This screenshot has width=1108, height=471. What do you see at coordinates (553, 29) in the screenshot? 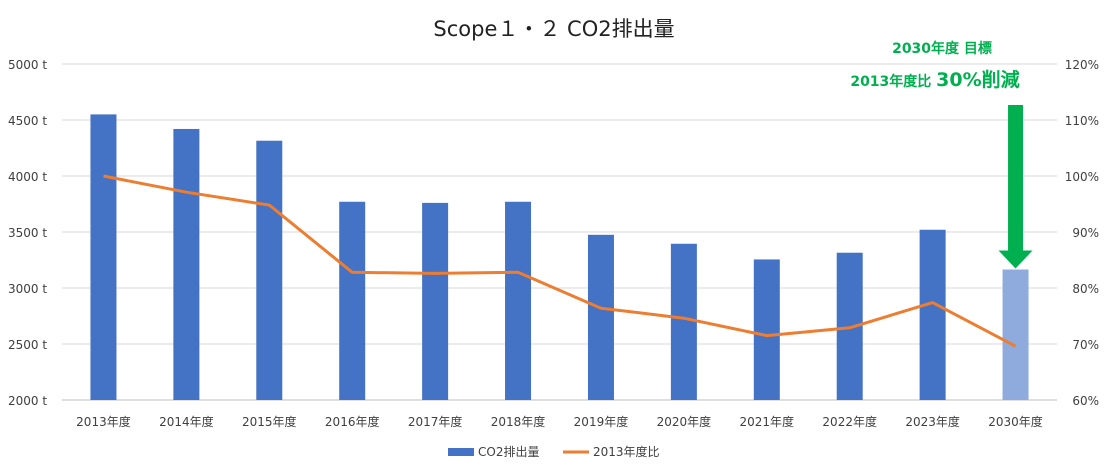
I see `chart-title: Scope１・２ CO2排出量` at bounding box center [553, 29].